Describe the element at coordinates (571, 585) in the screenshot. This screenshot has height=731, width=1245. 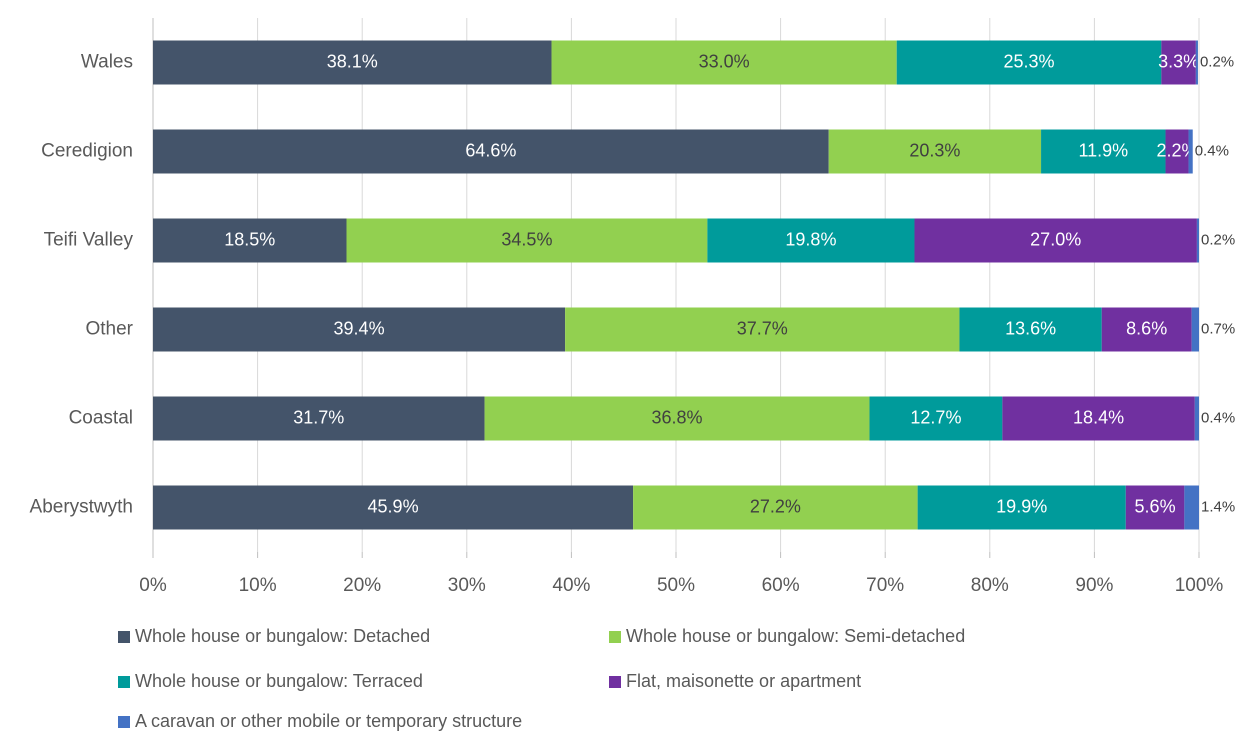
I see `x-tick-label: 40%` at that location.